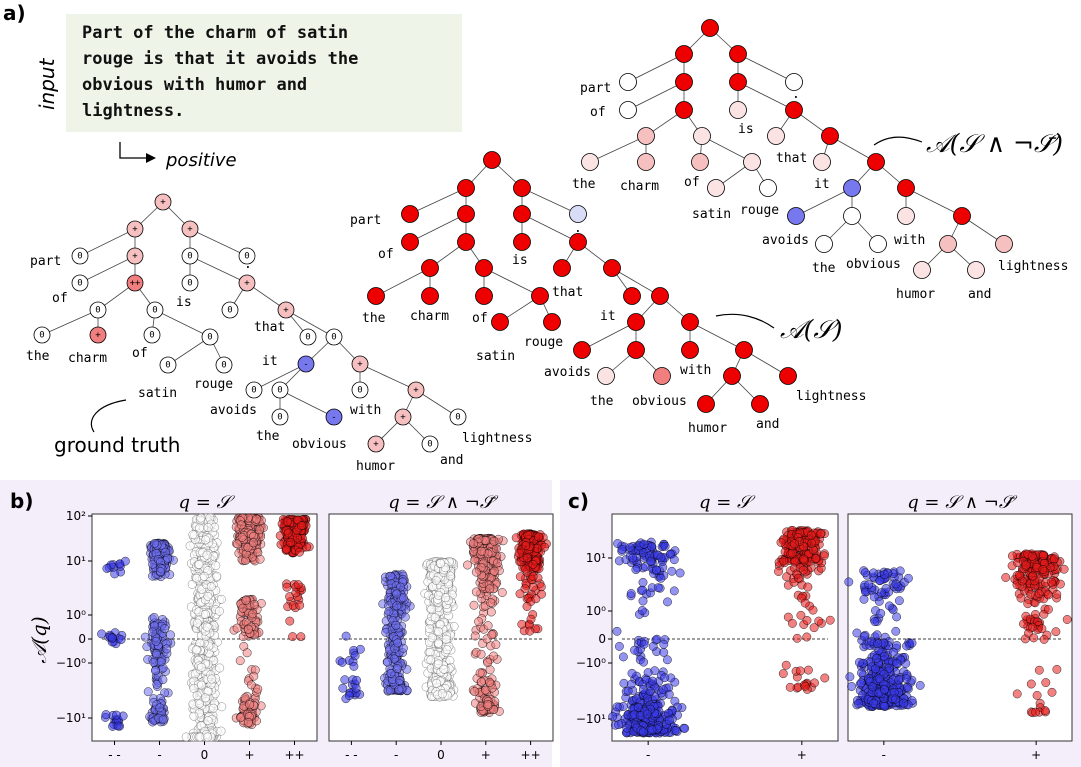 The image size is (1081, 767). Describe the element at coordinates (873, 264) in the screenshot. I see `leaf-word-obvious: obvious` at that location.